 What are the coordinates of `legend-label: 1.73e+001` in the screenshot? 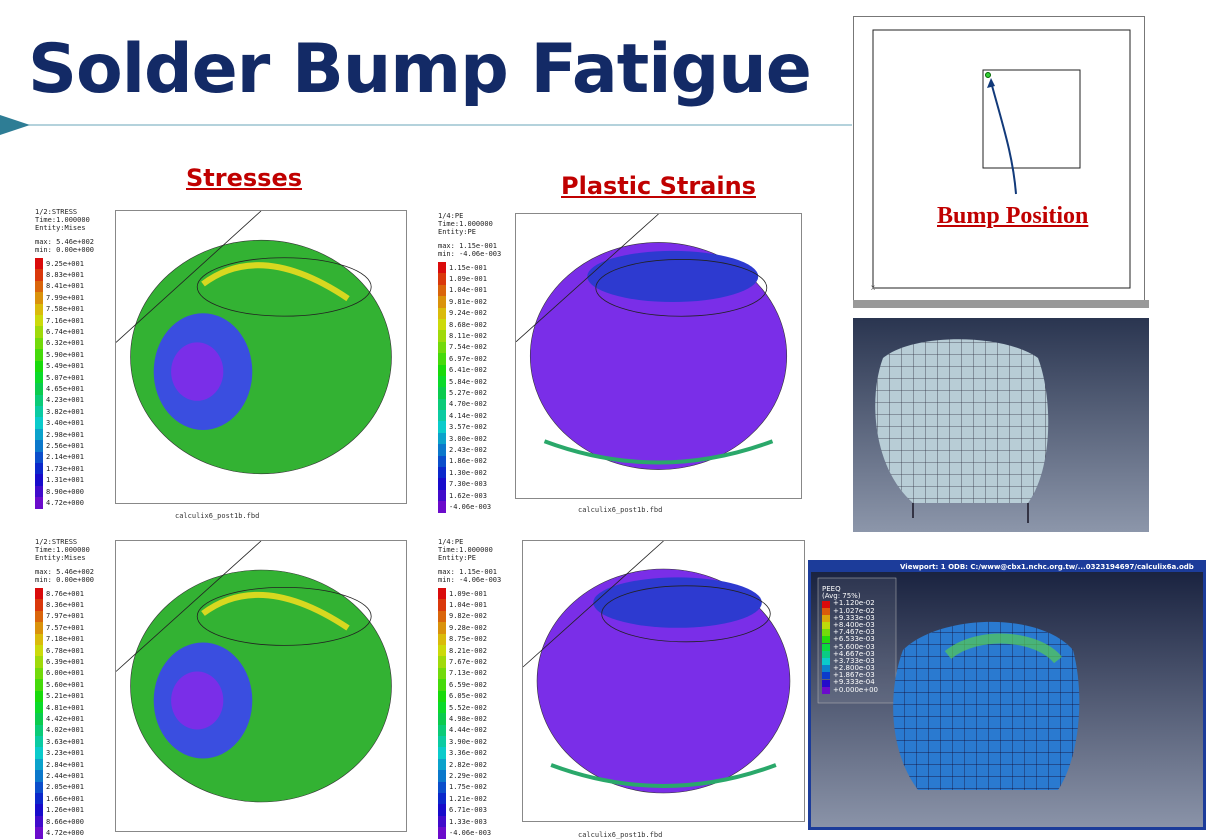 It's located at (65, 468).